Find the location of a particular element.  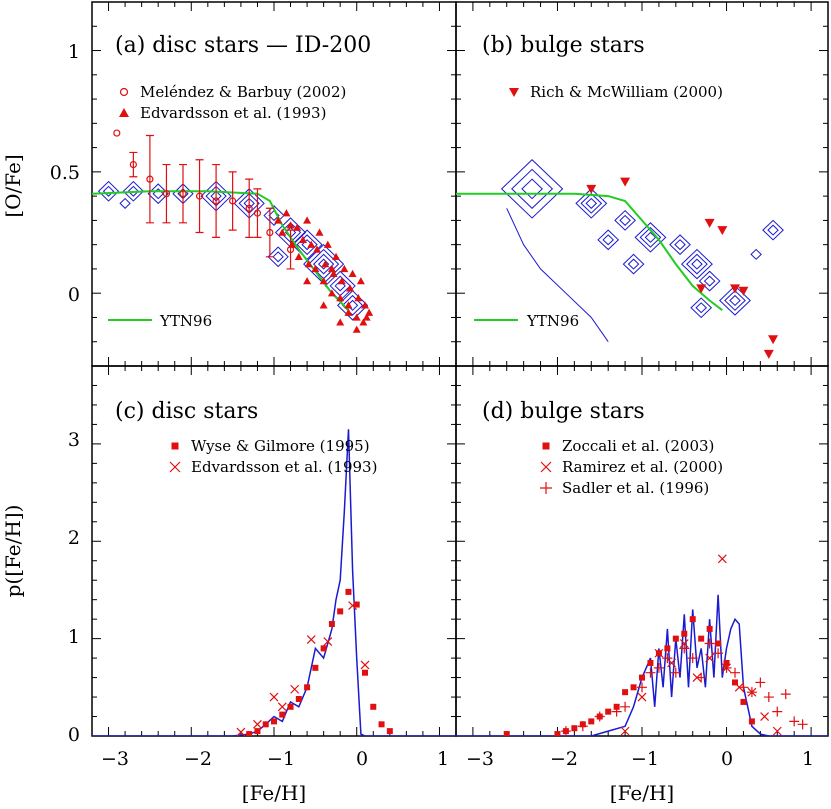

legend-d-3: Sadler et al. (1996) is located at coordinates (635, 488).